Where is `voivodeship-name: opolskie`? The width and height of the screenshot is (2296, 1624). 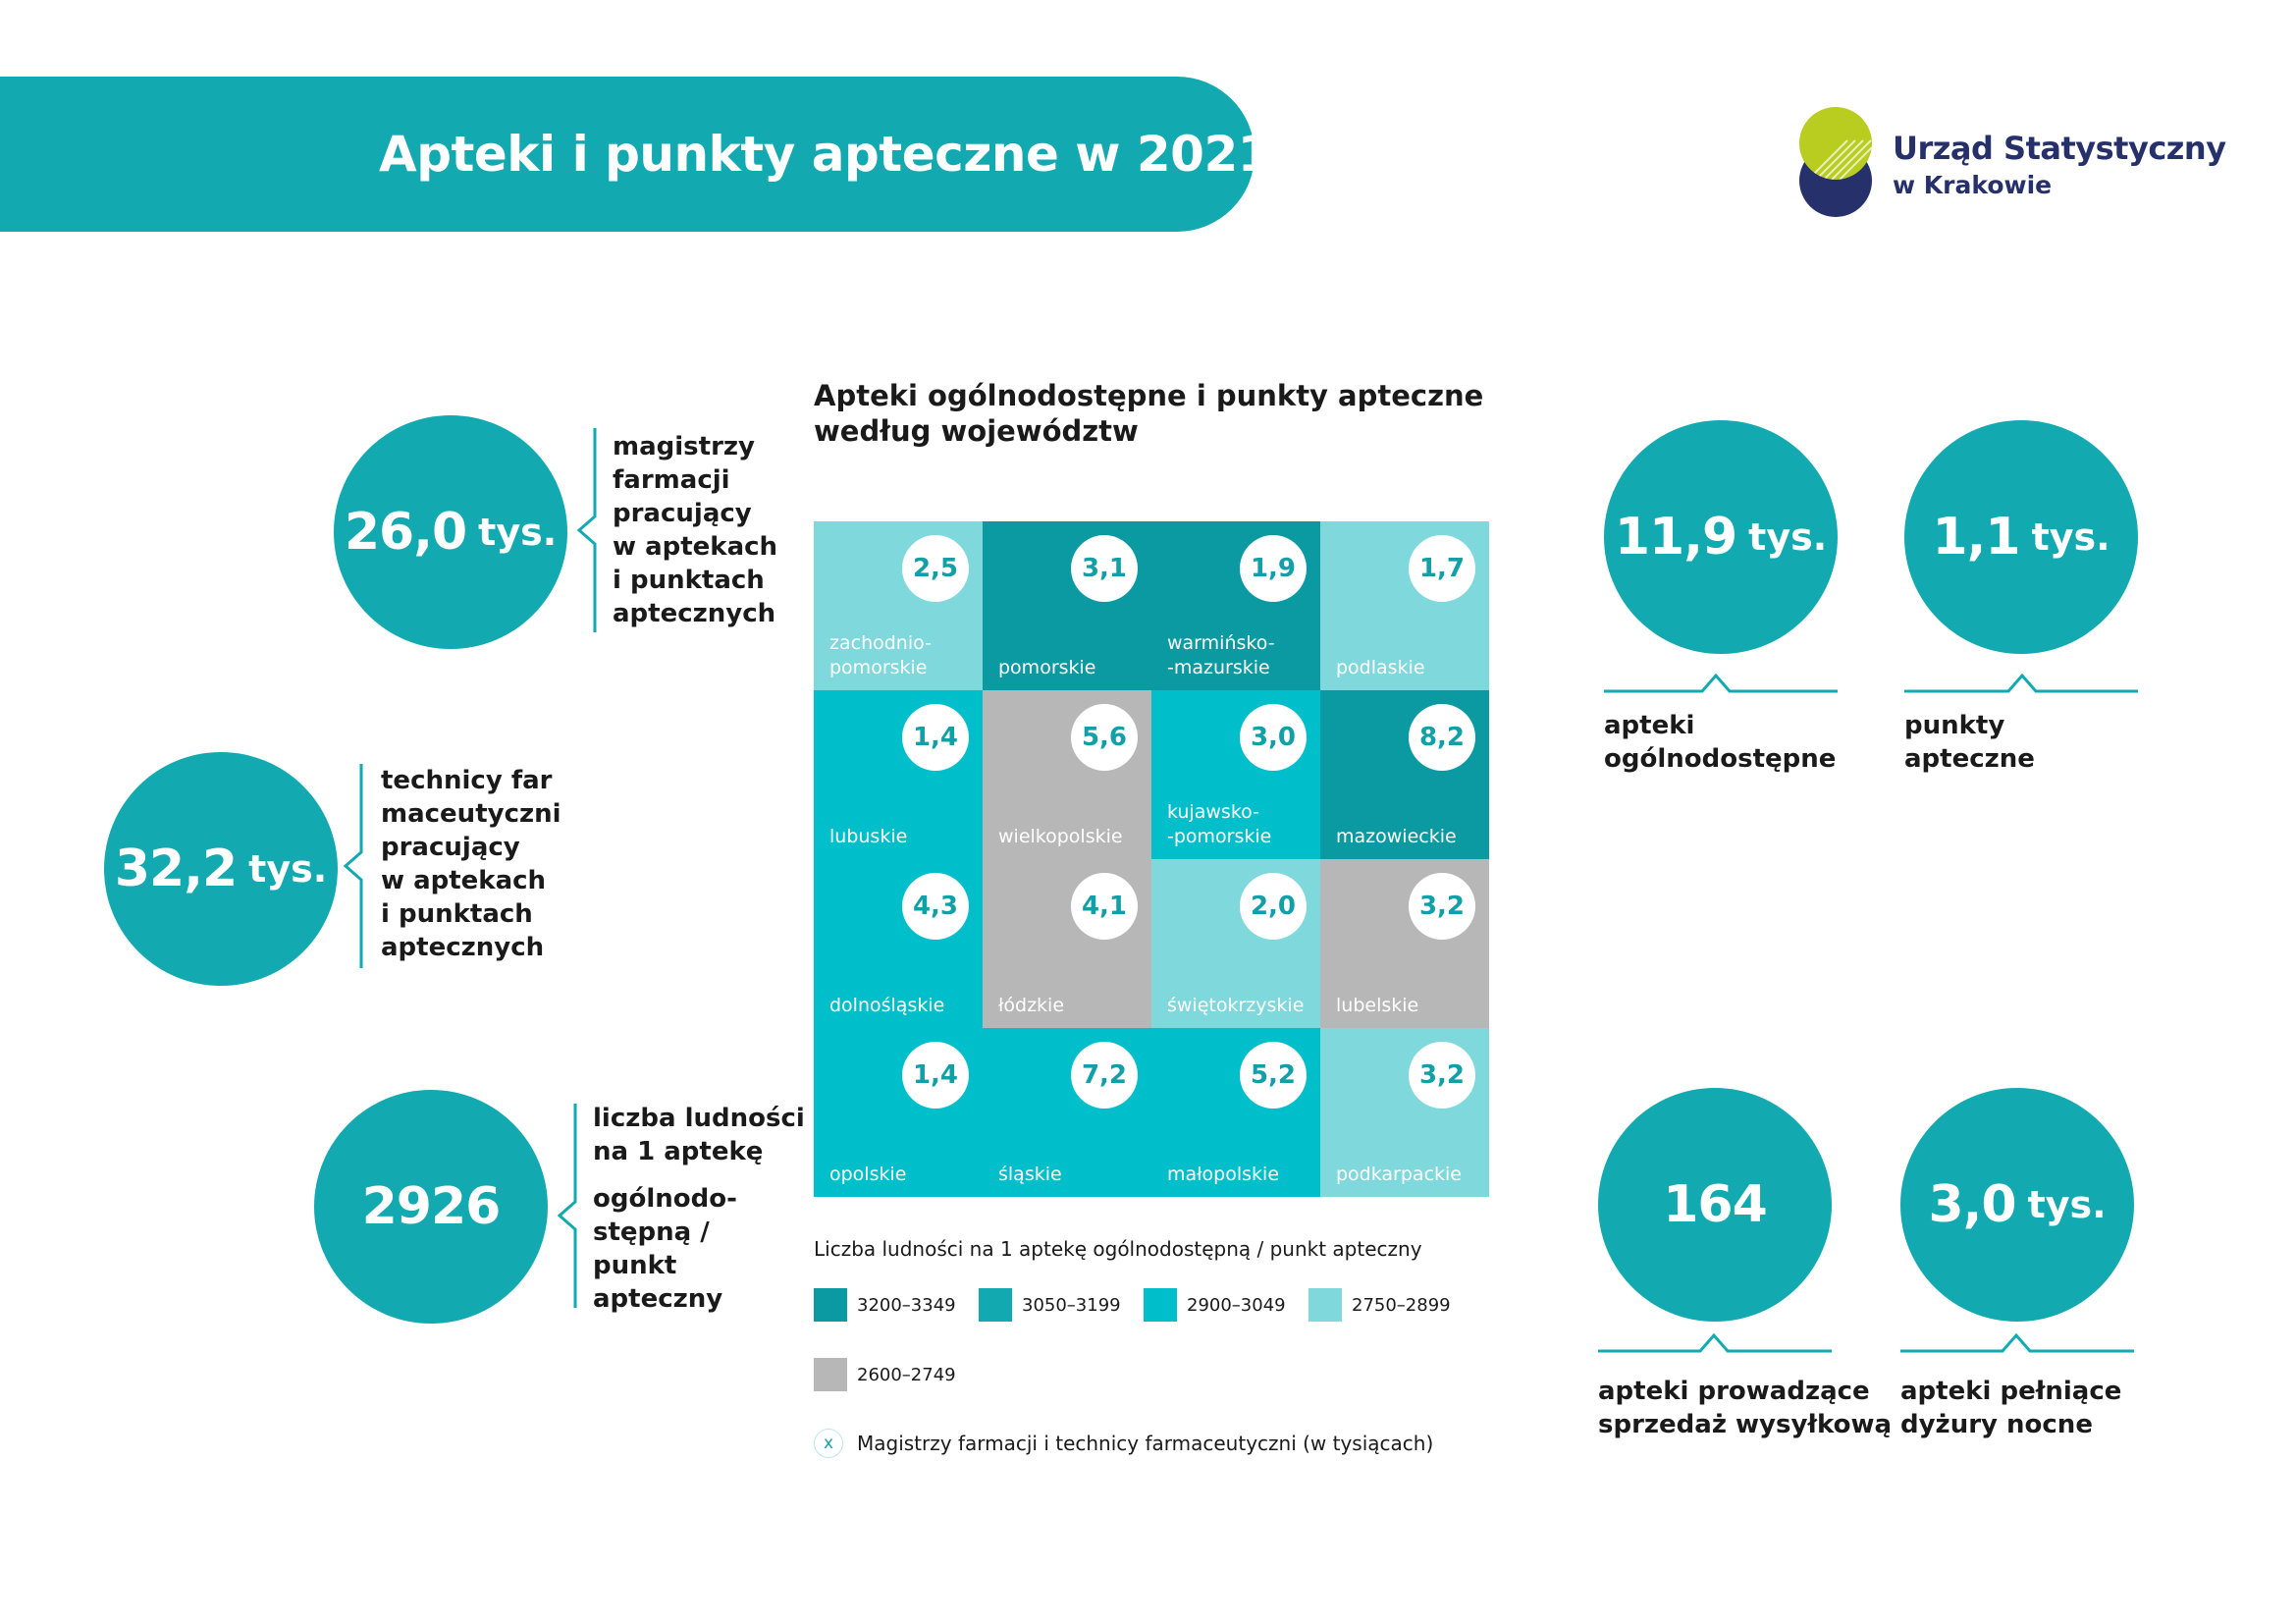 voivodeship-name: opolskie is located at coordinates (868, 1174).